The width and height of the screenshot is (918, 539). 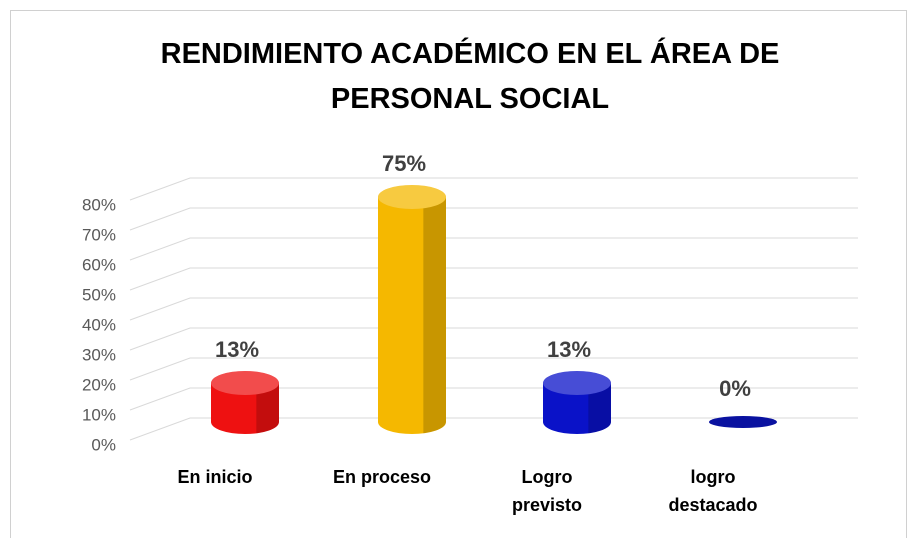 What do you see at coordinates (99, 204) in the screenshot?
I see `y-tick-label: 80%` at bounding box center [99, 204].